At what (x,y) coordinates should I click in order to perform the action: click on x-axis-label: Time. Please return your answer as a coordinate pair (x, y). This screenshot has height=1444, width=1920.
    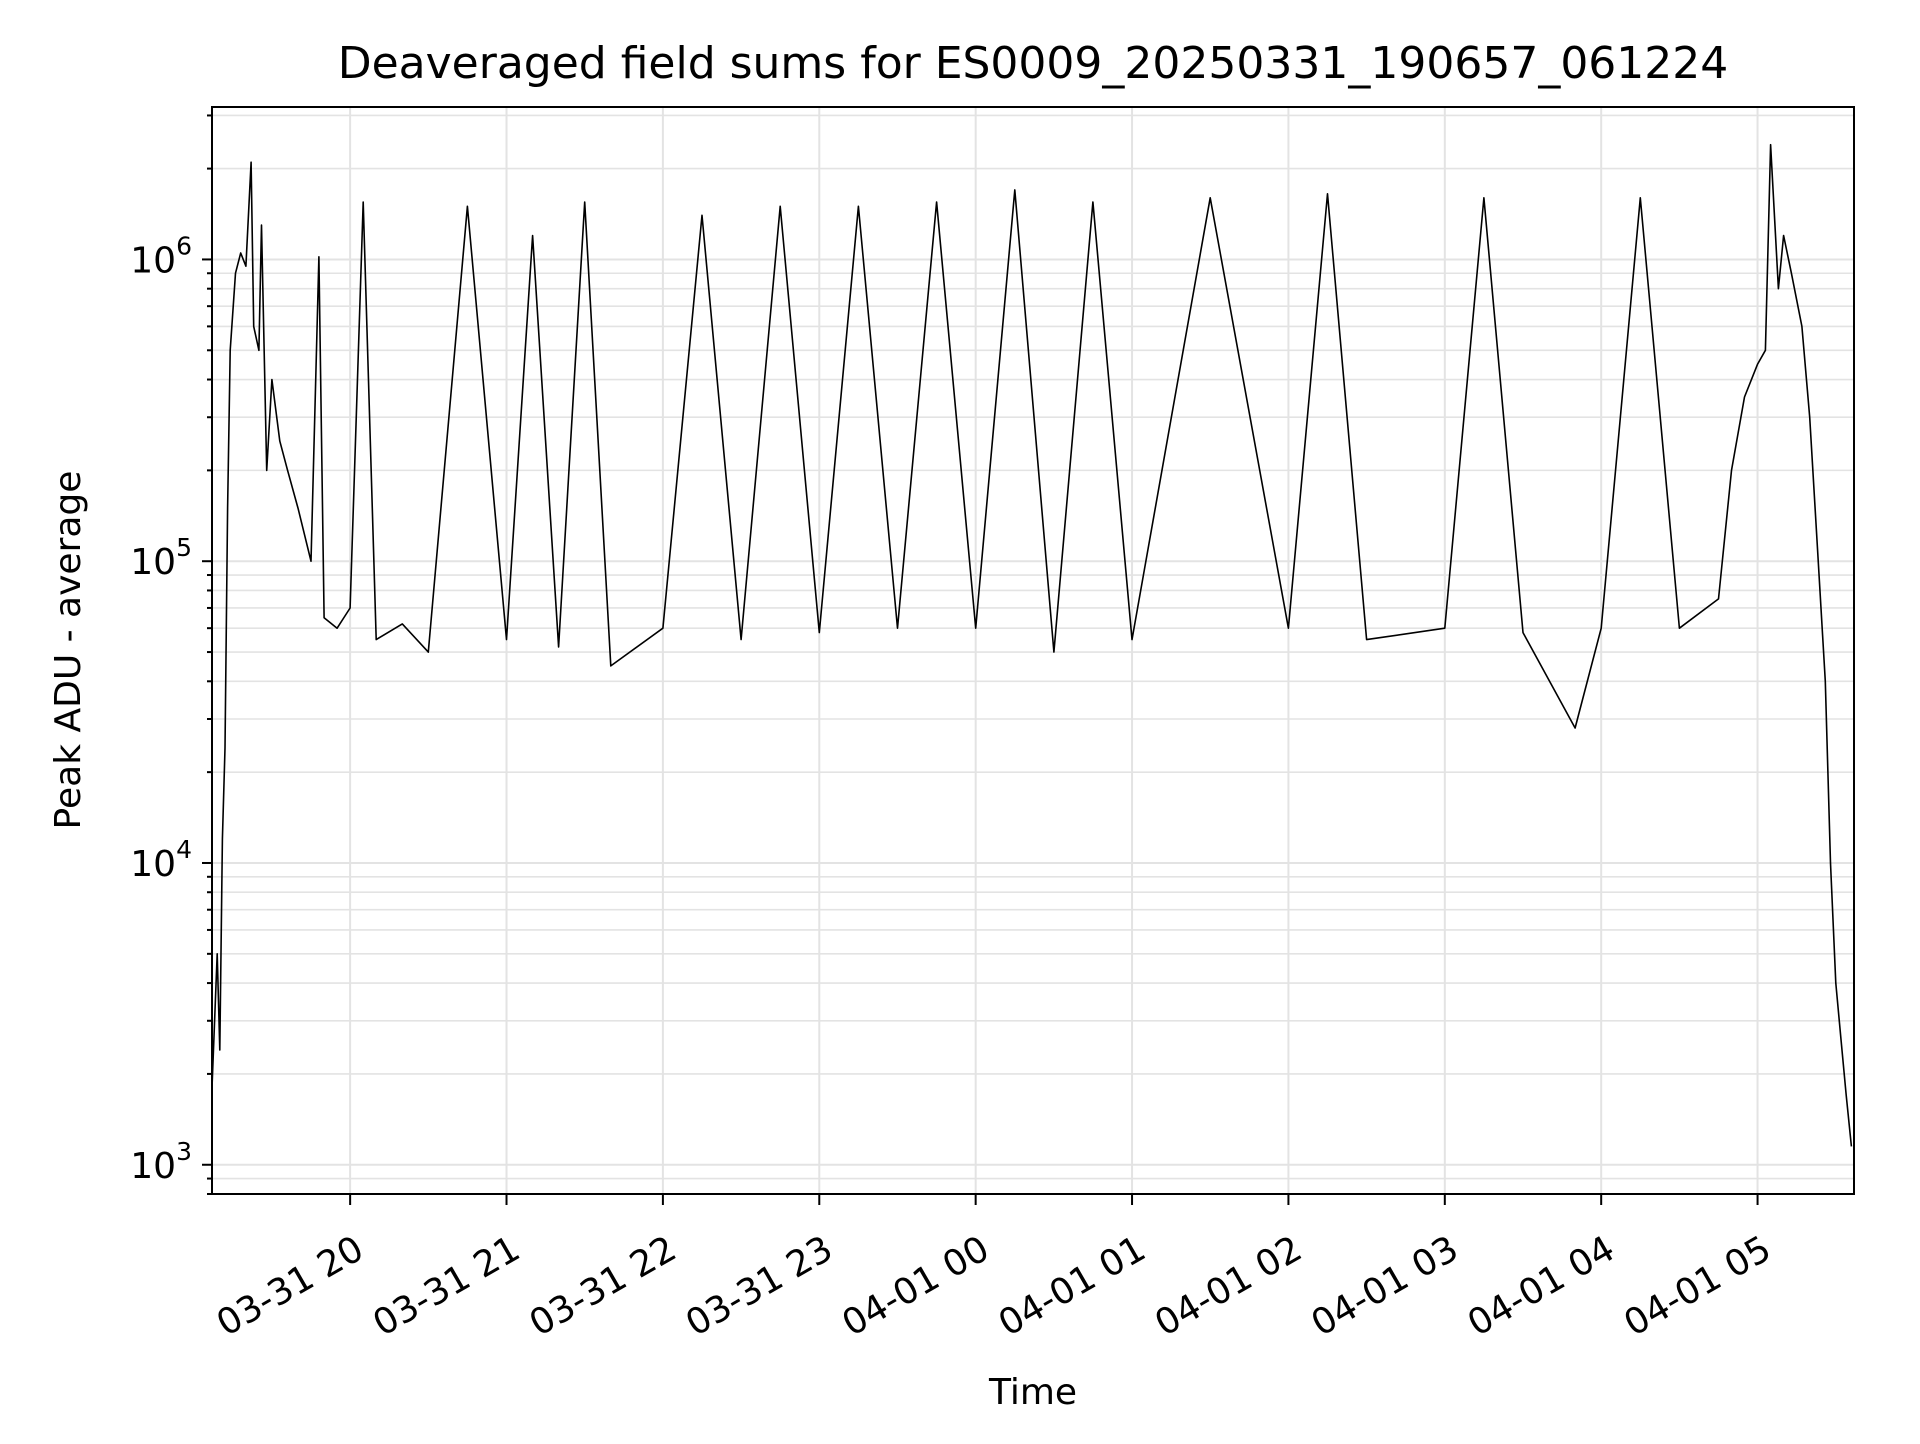
    Looking at the image, I should click on (1032, 1392).